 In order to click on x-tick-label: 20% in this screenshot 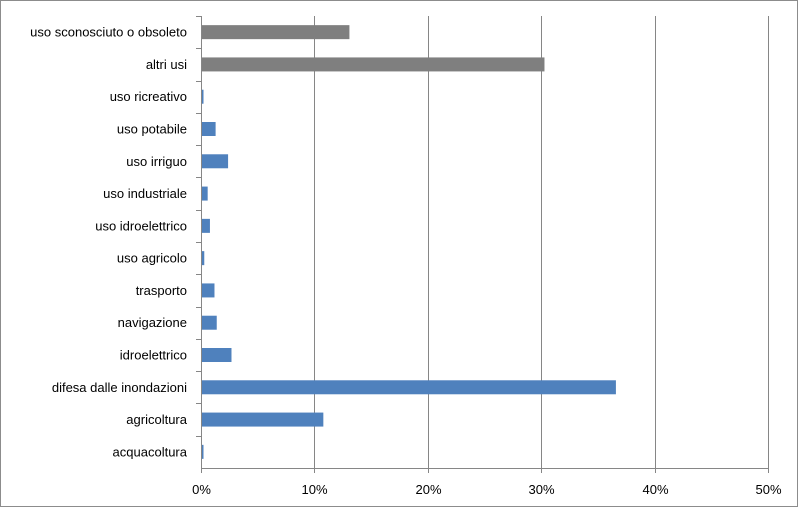, I will do `click(428, 489)`.